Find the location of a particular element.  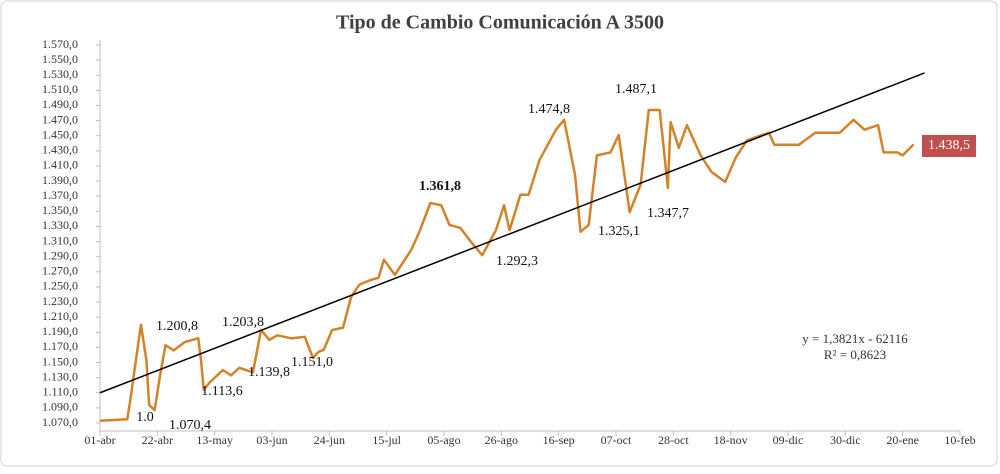

y-tick-label: 1.150,0 is located at coordinates (60, 361).